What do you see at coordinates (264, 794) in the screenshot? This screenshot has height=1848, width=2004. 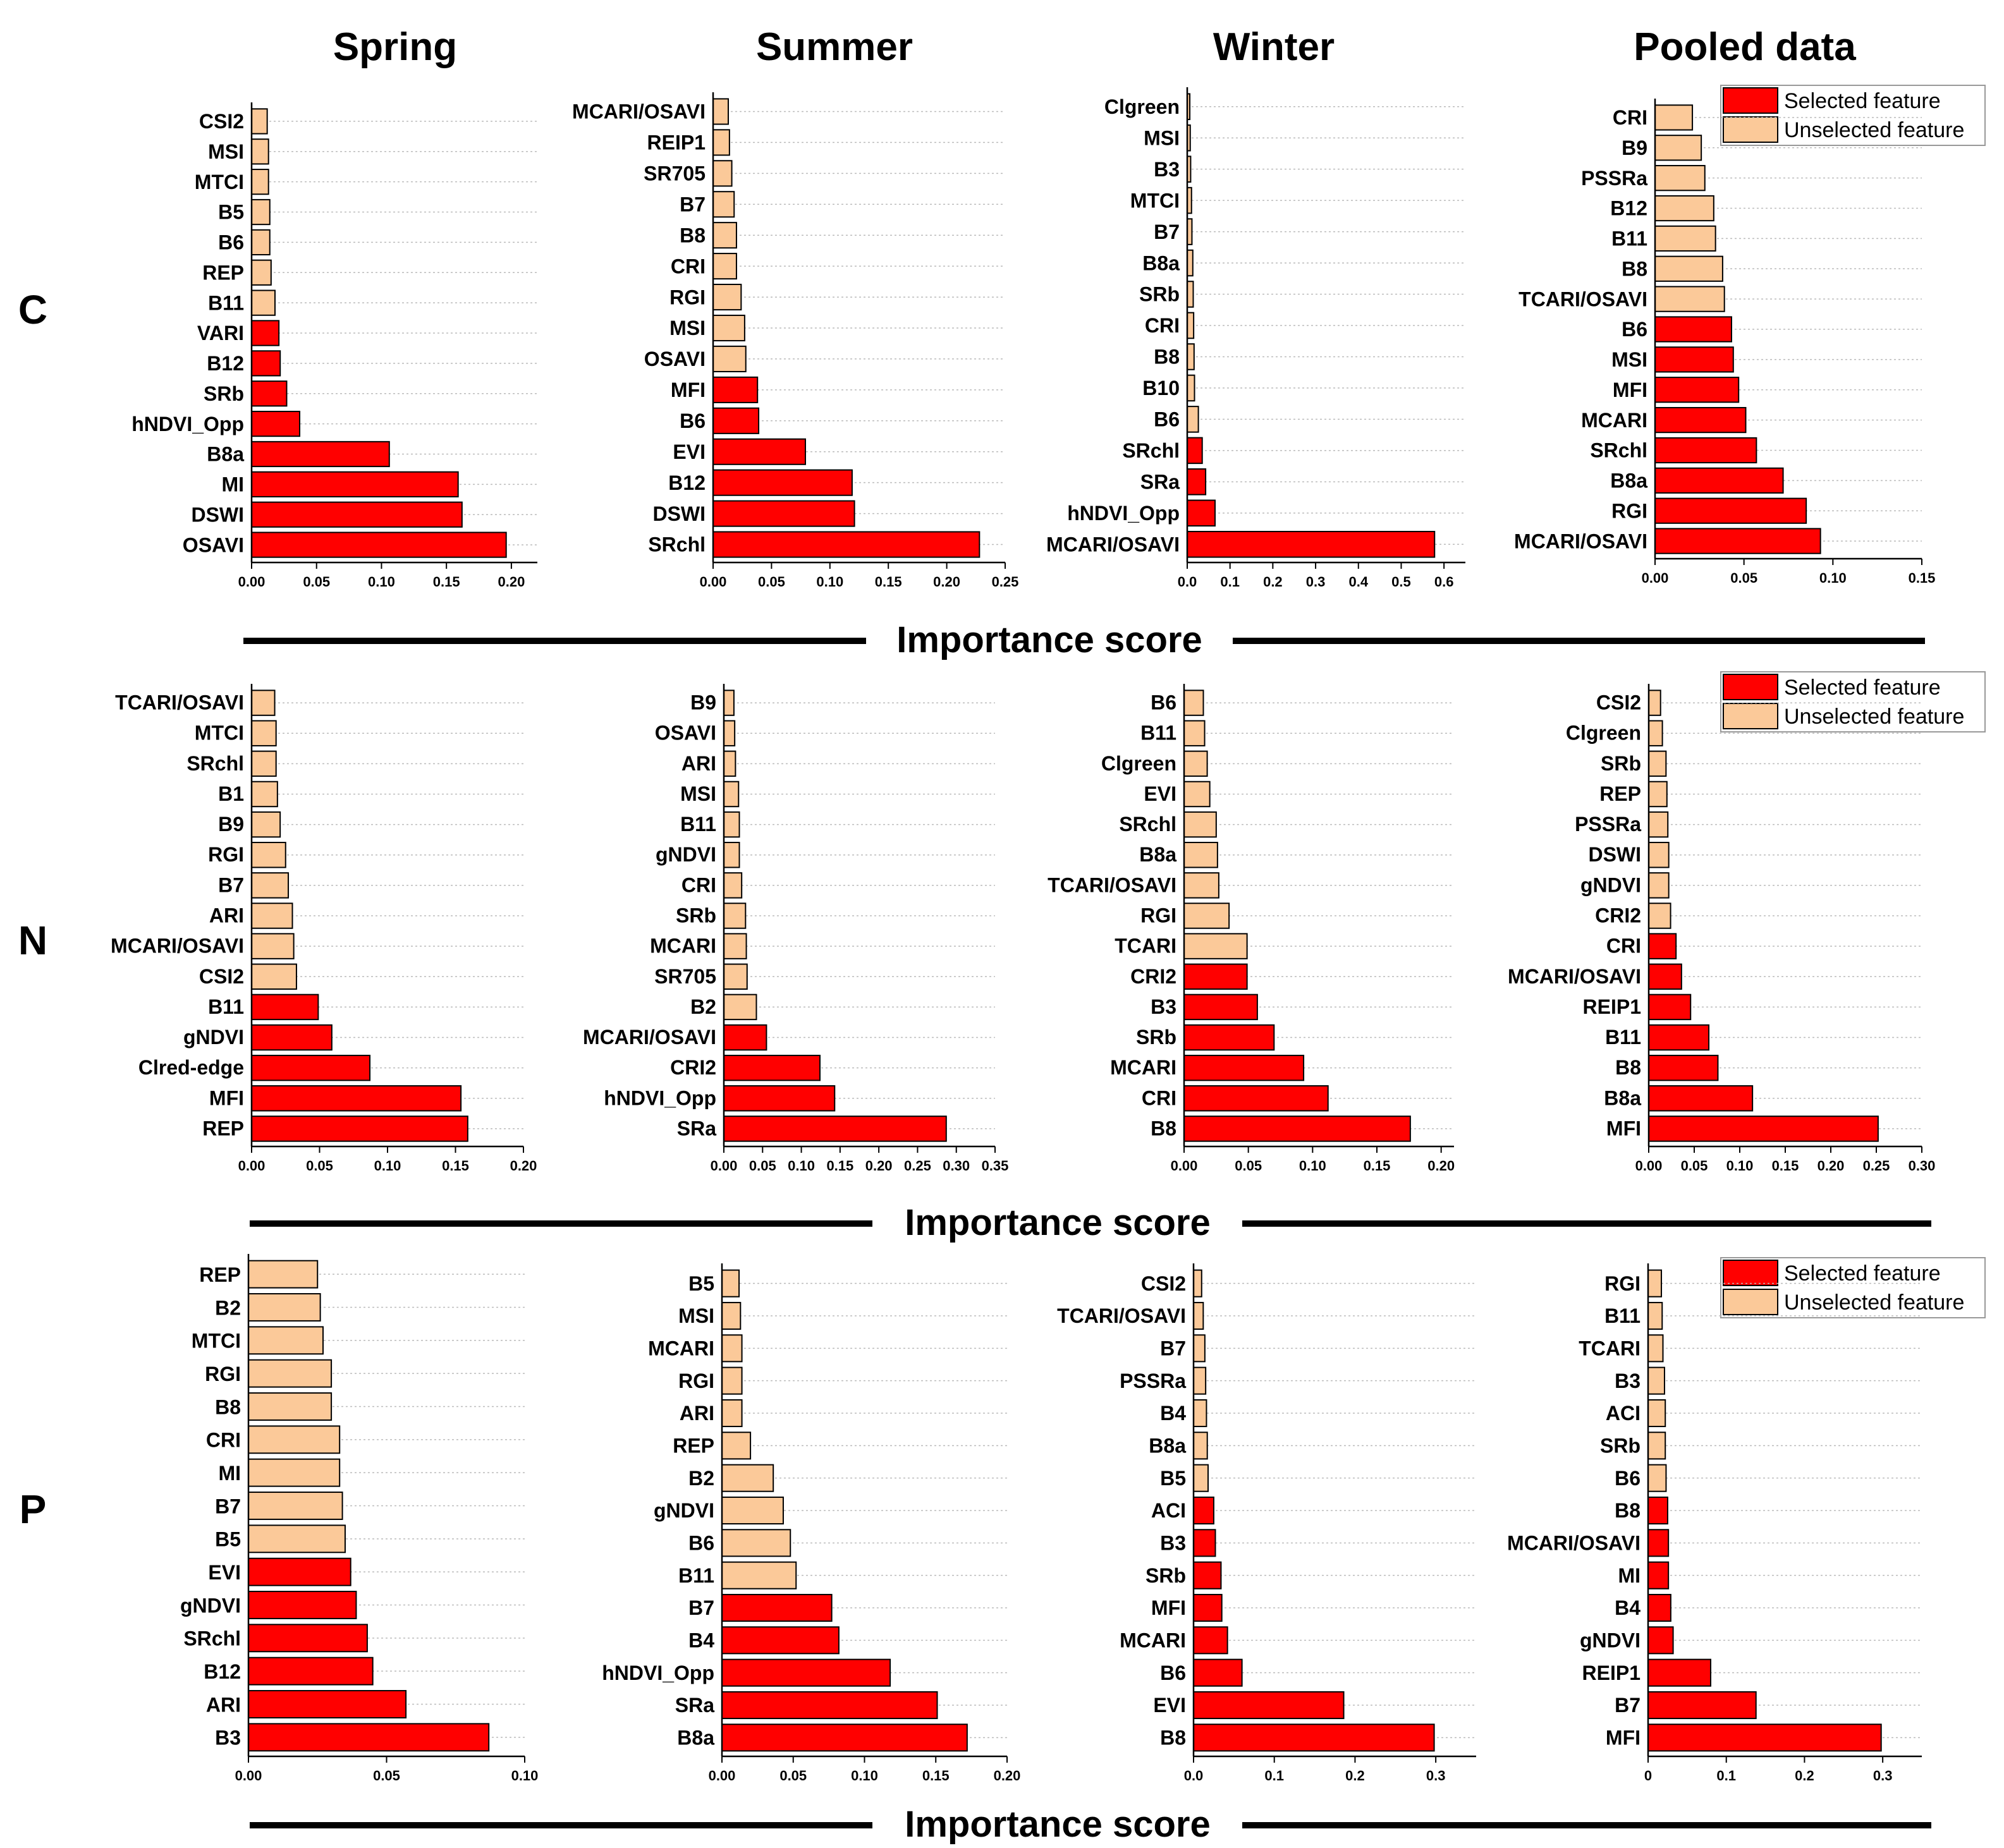 I see `bar-b1` at bounding box center [264, 794].